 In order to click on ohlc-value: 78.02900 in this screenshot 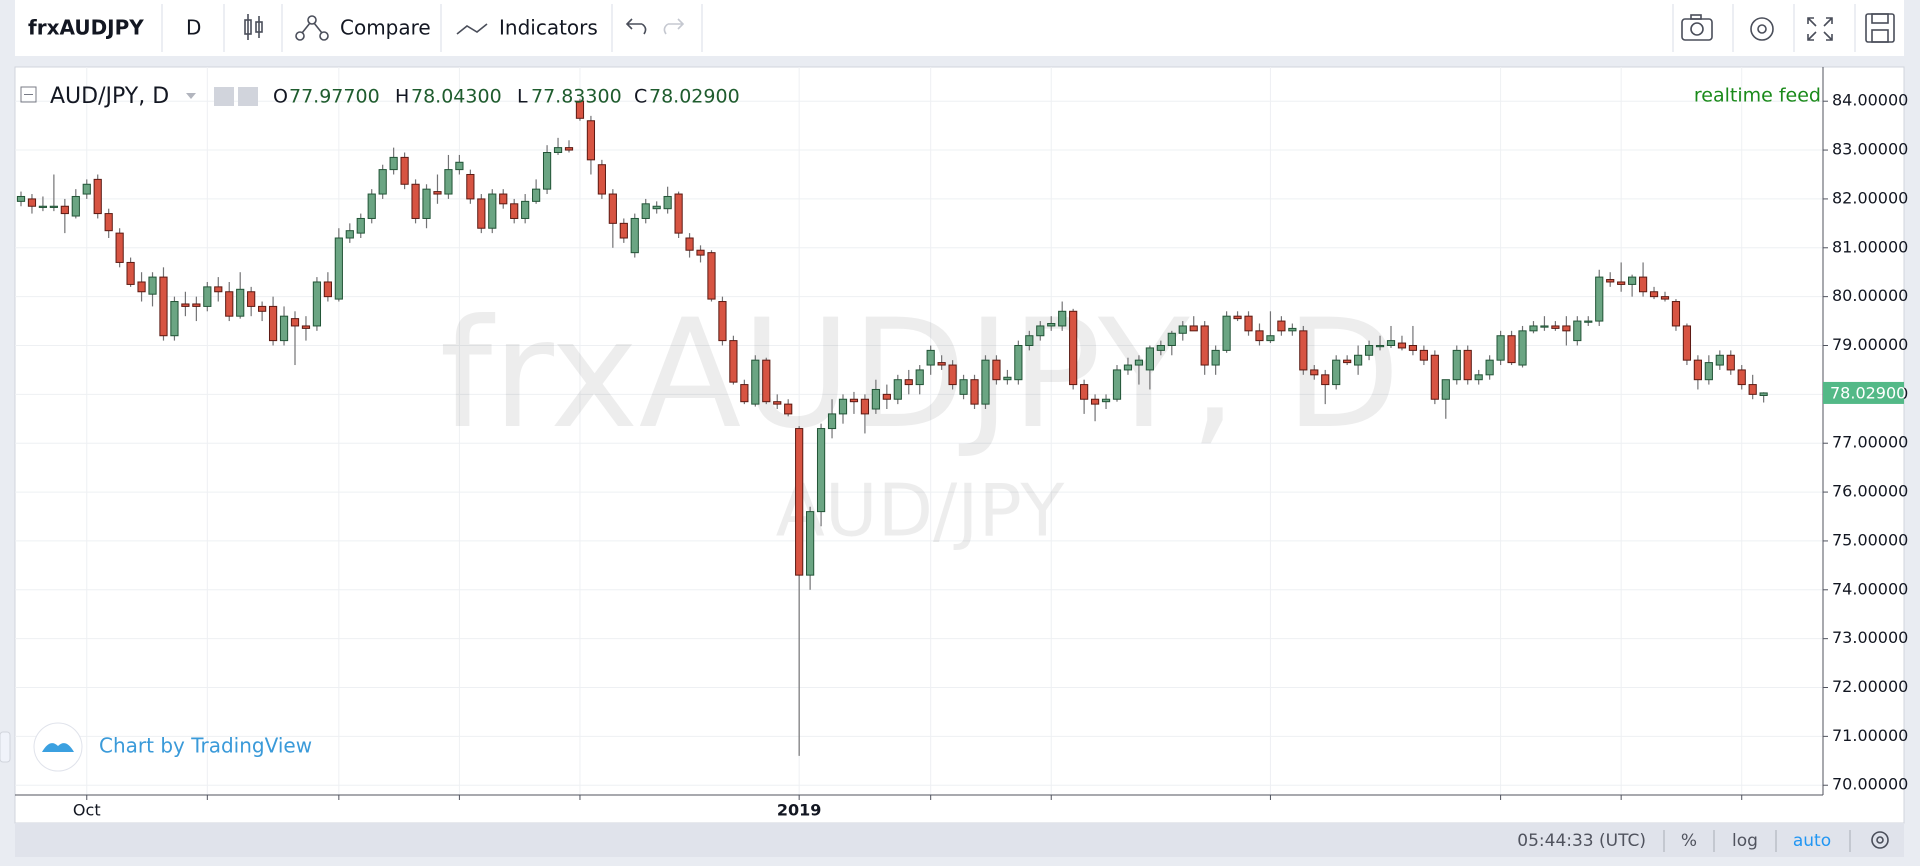, I will do `click(694, 97)`.